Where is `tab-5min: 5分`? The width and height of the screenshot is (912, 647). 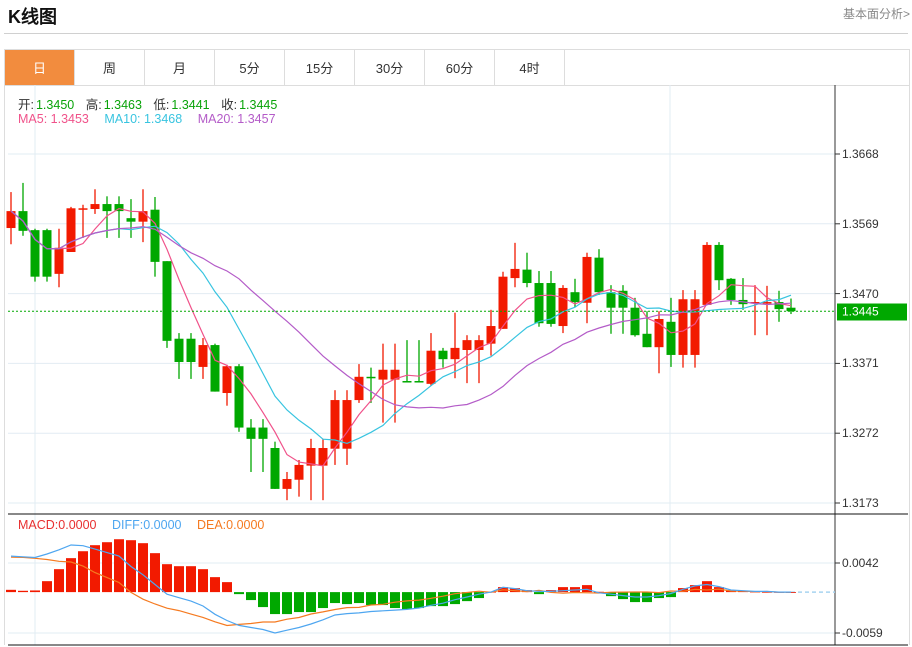 tab-5min: 5分 is located at coordinates (250, 67).